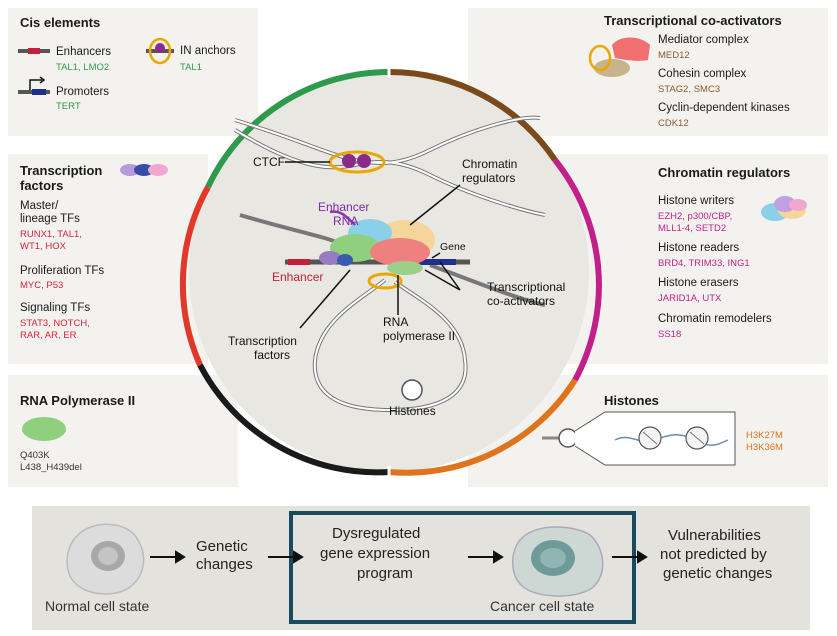 The image size is (837, 636). Describe the element at coordinates (703, 40) in the screenshot. I see `mediator-label: Mediator complex` at that location.